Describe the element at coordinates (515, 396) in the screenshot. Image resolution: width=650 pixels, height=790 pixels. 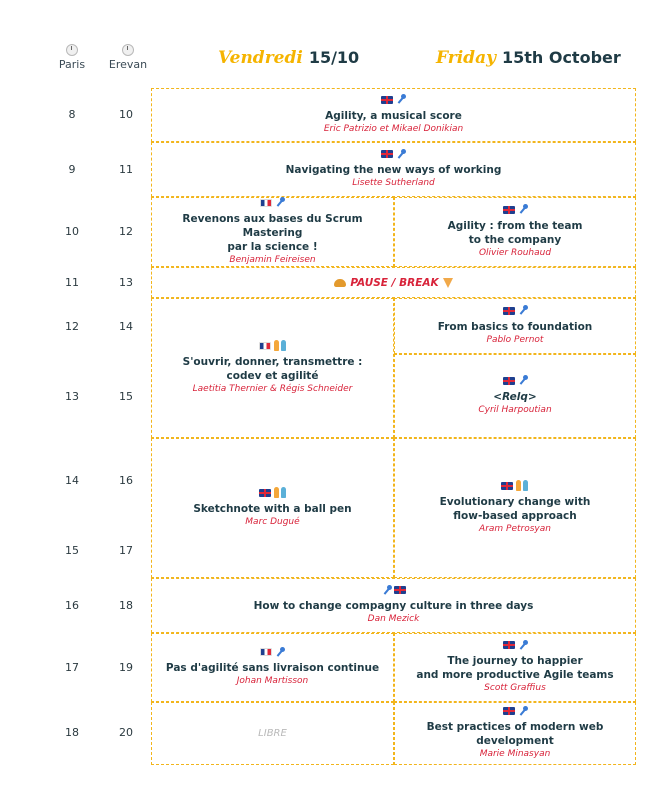
I see `session-relq: <Relq> Cyril Harpoutian` at that location.